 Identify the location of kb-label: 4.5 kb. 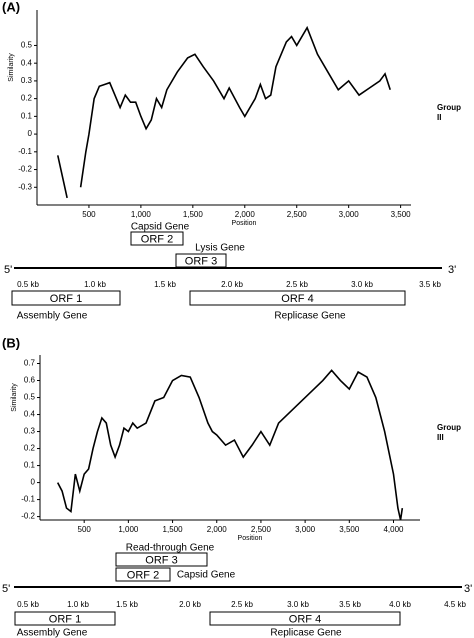
(455, 604).